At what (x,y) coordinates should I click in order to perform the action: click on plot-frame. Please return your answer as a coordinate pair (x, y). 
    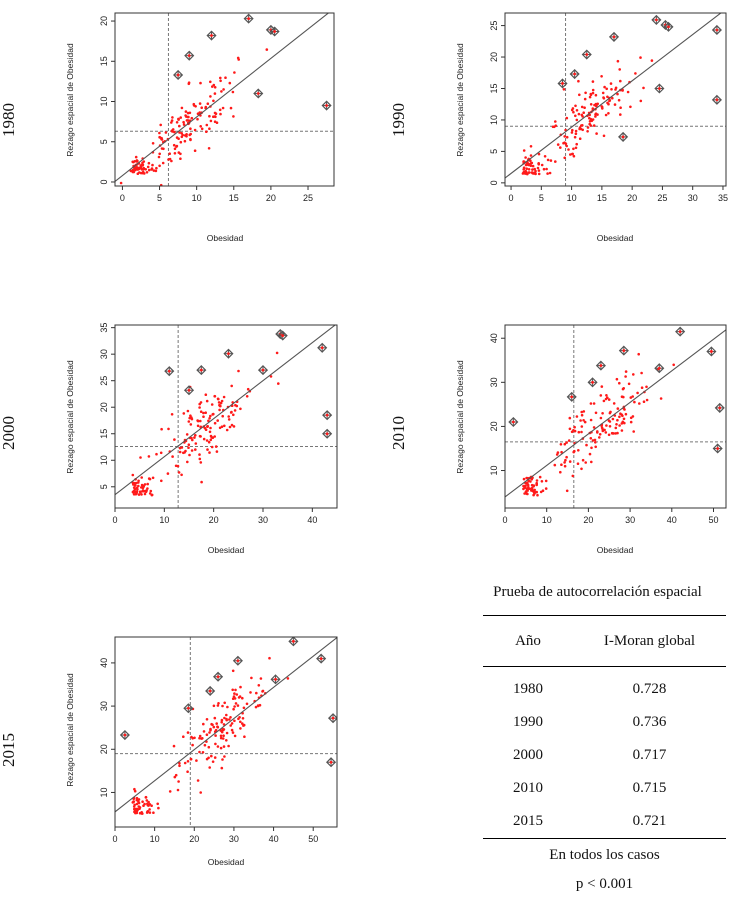
    Looking at the image, I should click on (226, 732).